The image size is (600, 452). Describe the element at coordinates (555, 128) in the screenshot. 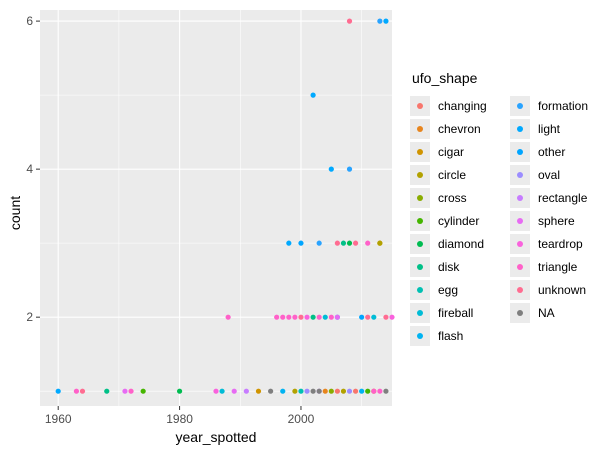

I see `legend-item: light` at that location.